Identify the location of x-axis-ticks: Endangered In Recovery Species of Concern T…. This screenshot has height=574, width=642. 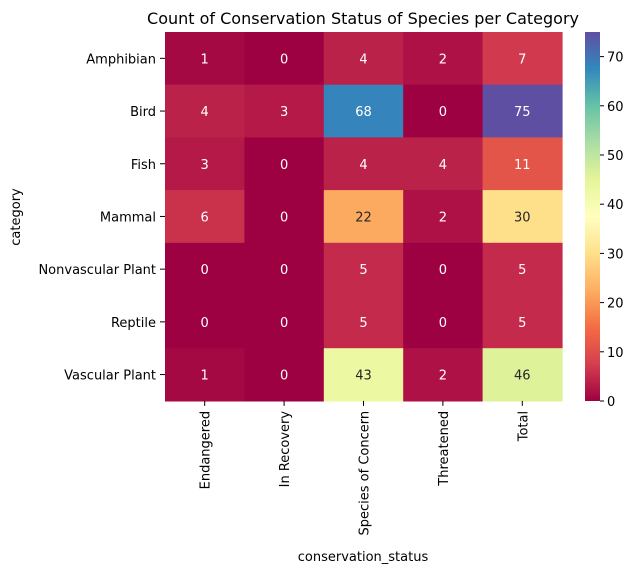
(365, 468).